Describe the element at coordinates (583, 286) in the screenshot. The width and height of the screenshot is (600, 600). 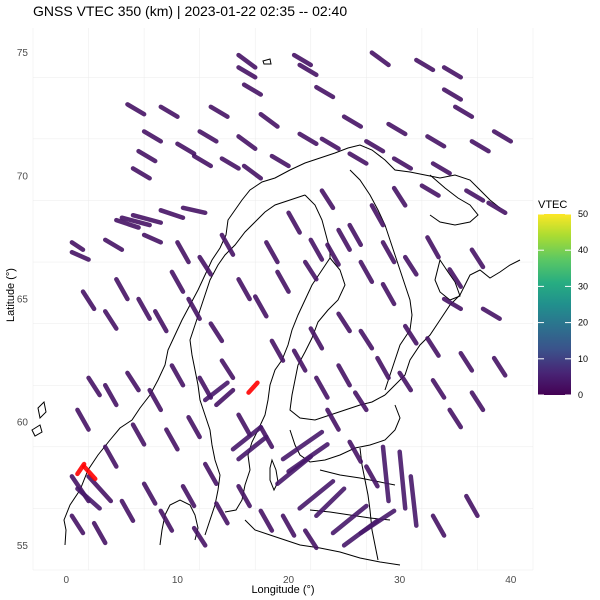
I see `colorbar-tick-label: 30` at that location.